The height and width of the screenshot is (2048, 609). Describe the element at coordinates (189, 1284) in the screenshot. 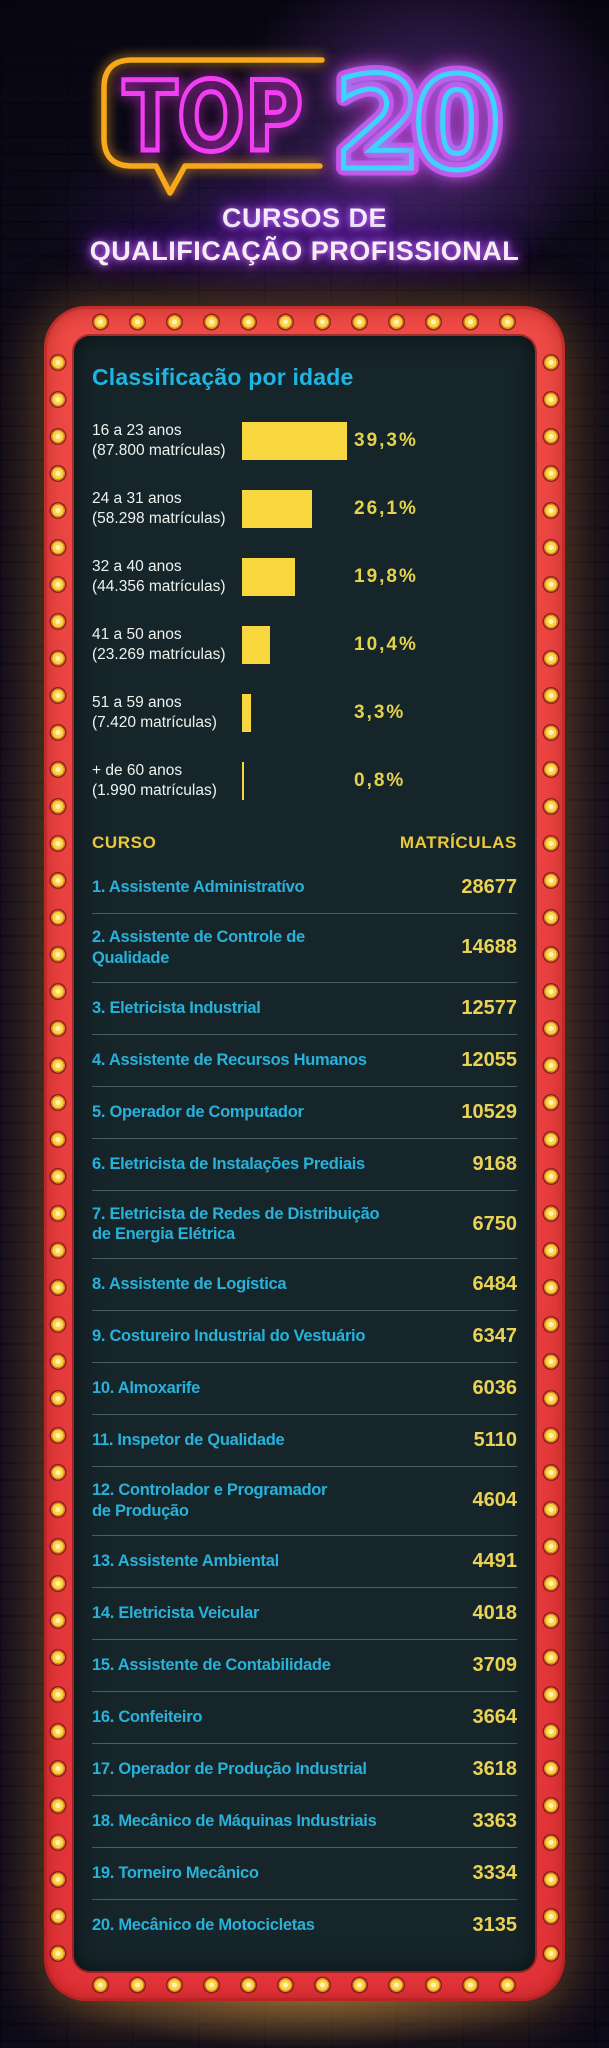

I see `course-name: 8. Assistente de Logística` at that location.